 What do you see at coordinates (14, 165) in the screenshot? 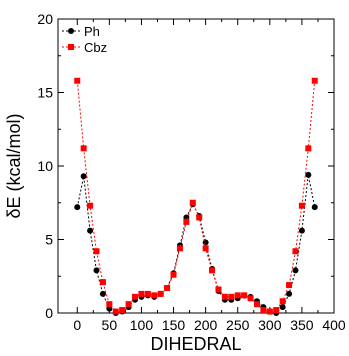
I see `y-axis-title: δE (kcal/mol)` at bounding box center [14, 165].